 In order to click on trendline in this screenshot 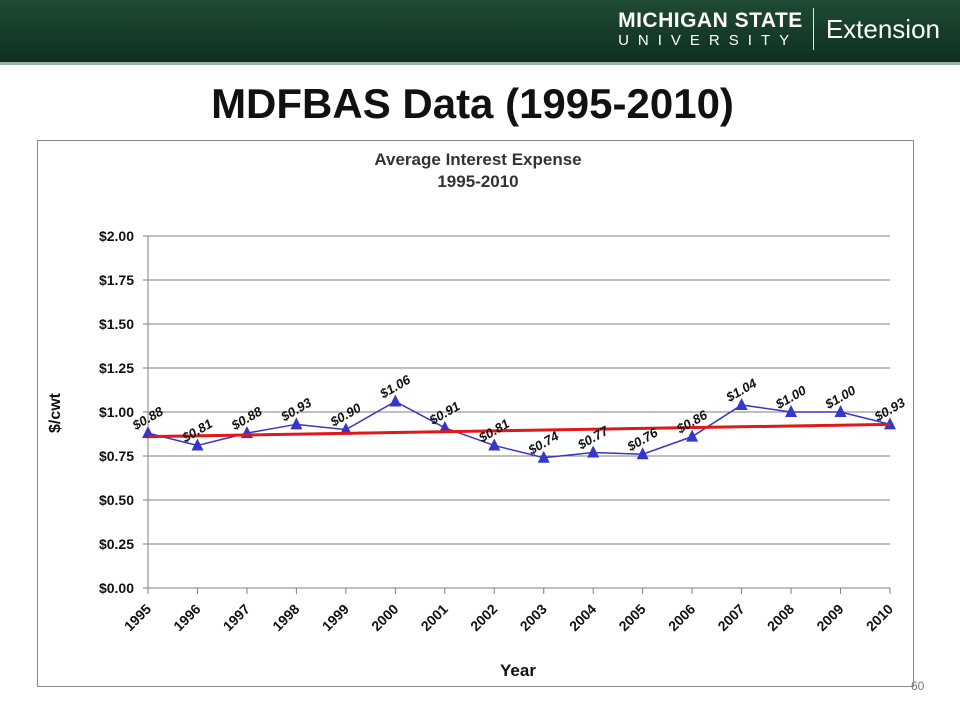, I will do `click(519, 430)`.